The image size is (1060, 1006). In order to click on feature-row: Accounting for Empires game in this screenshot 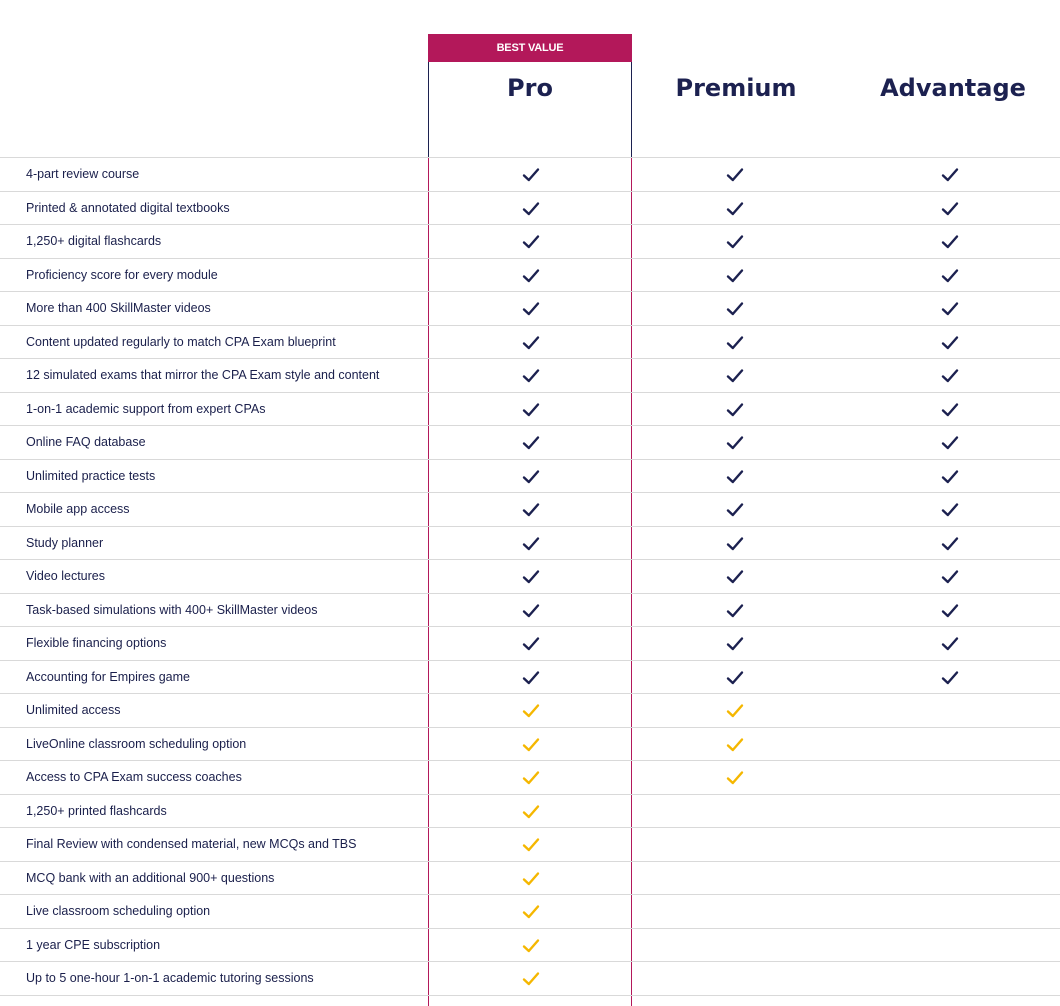, I will do `click(530, 676)`.